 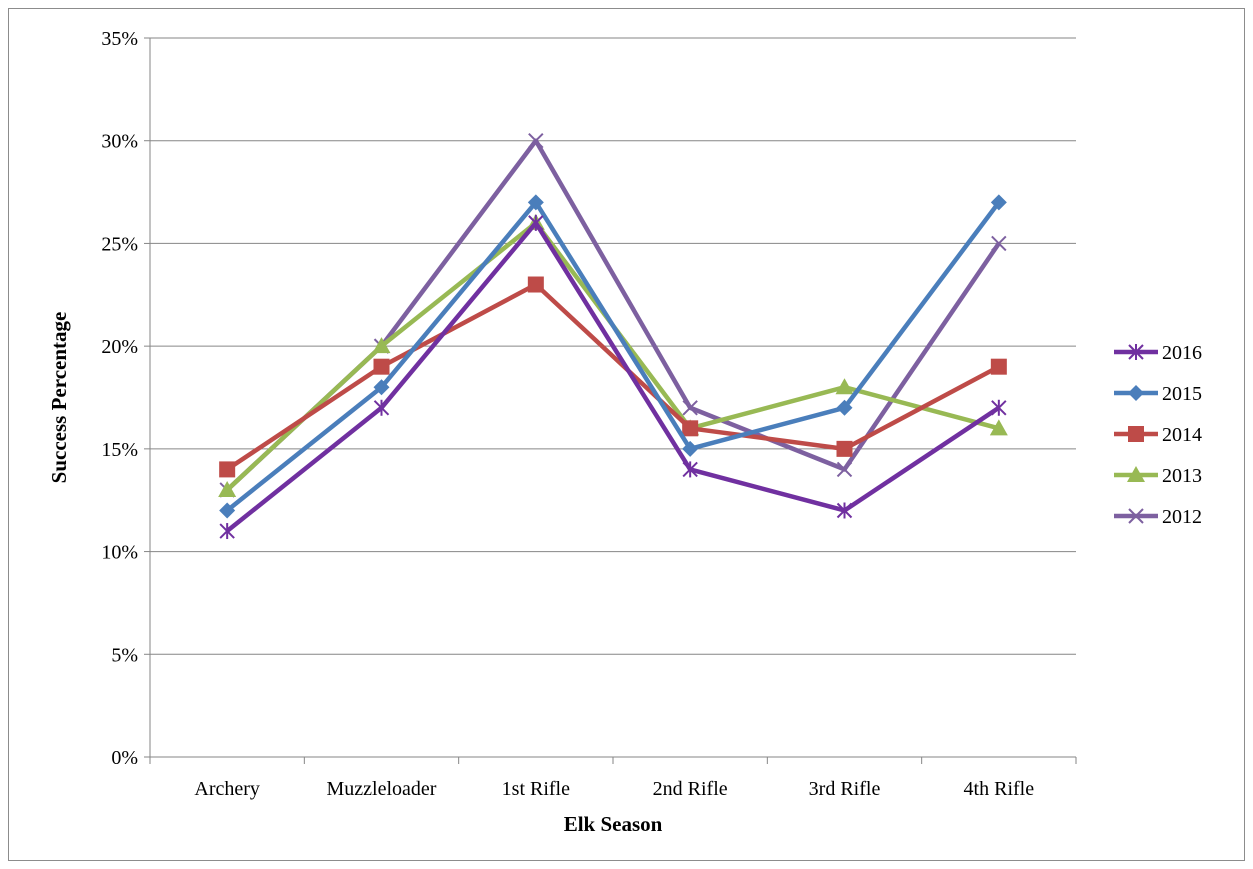 I want to click on legend: 2016 2015 2014 2013 2012, so click(x=1158, y=435).